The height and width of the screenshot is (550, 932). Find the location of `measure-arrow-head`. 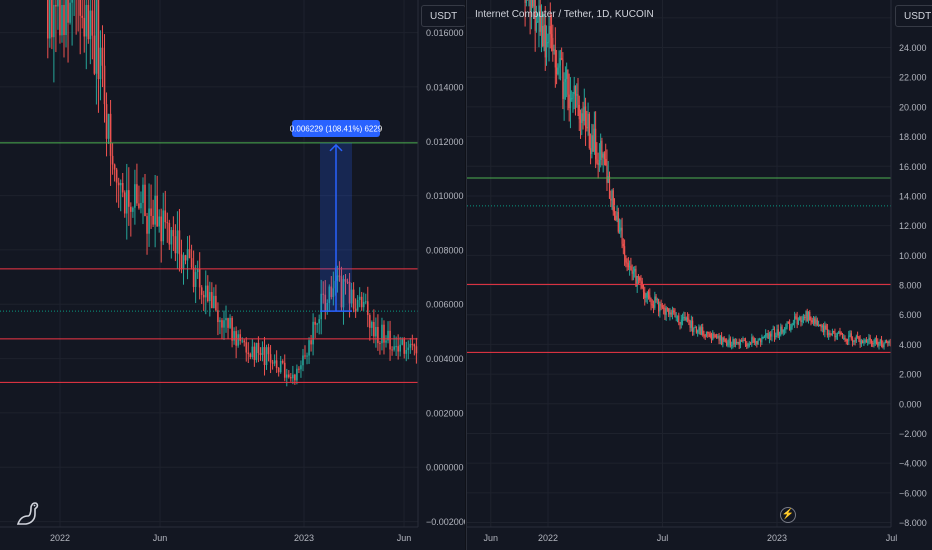

measure-arrow-head is located at coordinates (336, 147).